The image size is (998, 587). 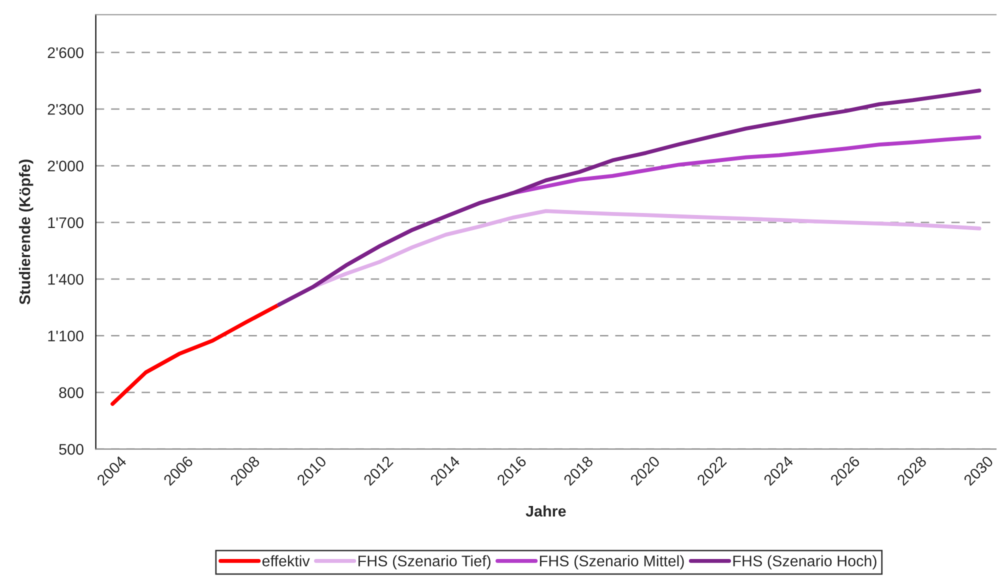 What do you see at coordinates (804, 562) in the screenshot?
I see `legend-label: FHS (Szenario Hoch)` at bounding box center [804, 562].